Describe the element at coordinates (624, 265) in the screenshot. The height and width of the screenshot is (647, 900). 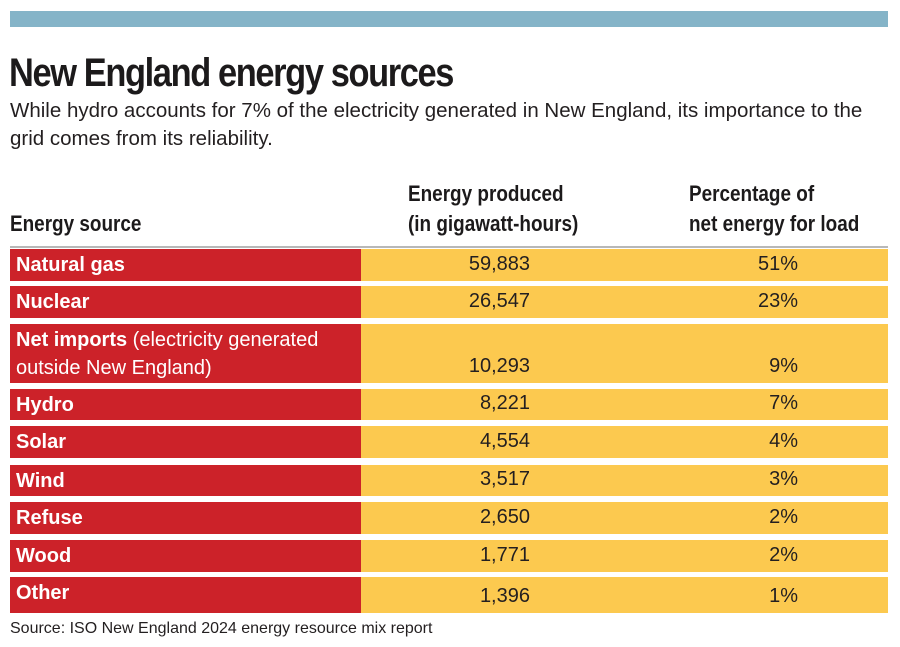
I see `value-cells: 59,883 51%` at that location.